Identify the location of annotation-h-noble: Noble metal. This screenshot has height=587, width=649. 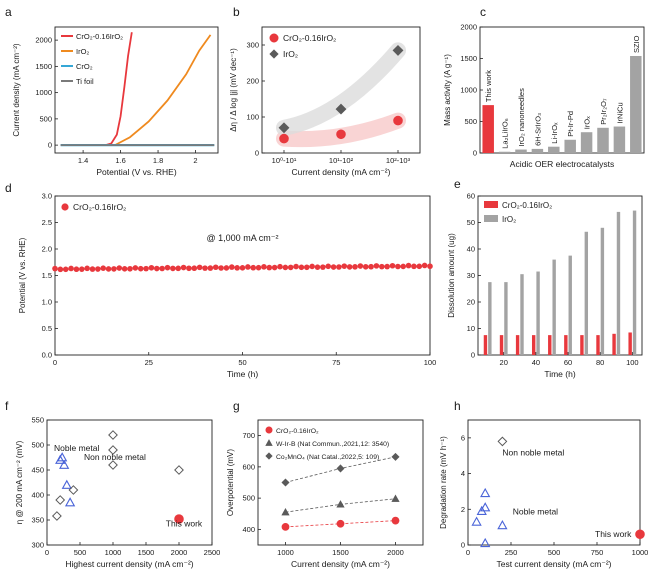
(535, 512).